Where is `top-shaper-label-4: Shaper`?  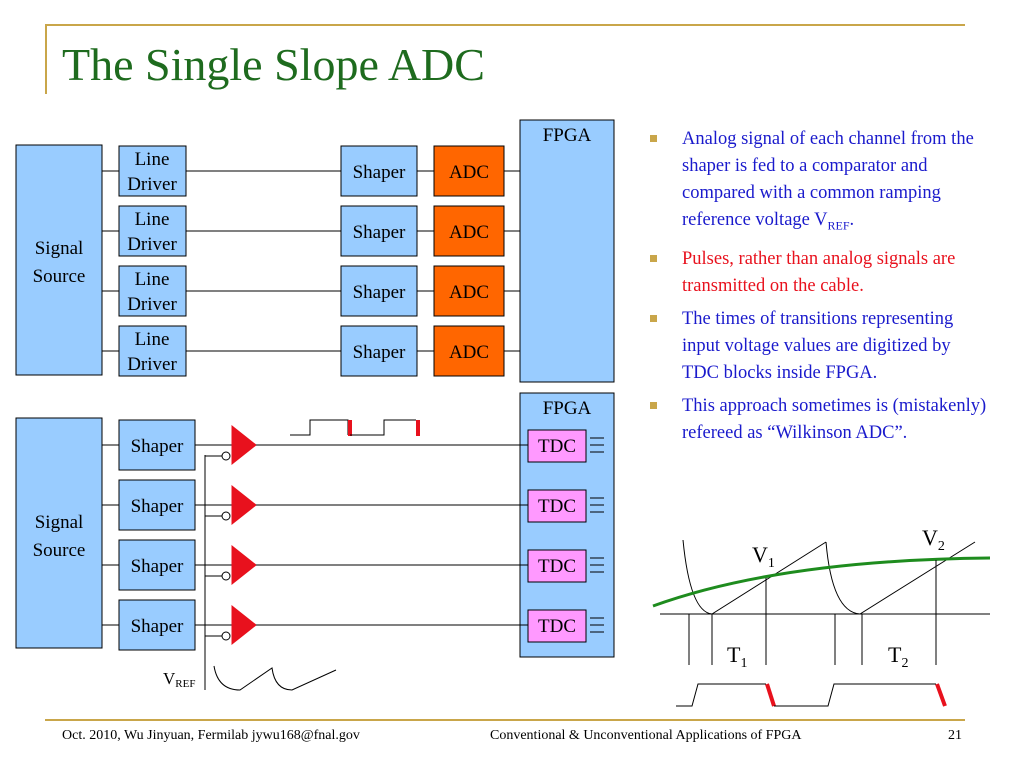
top-shaper-label-4: Shaper is located at coordinates (379, 352).